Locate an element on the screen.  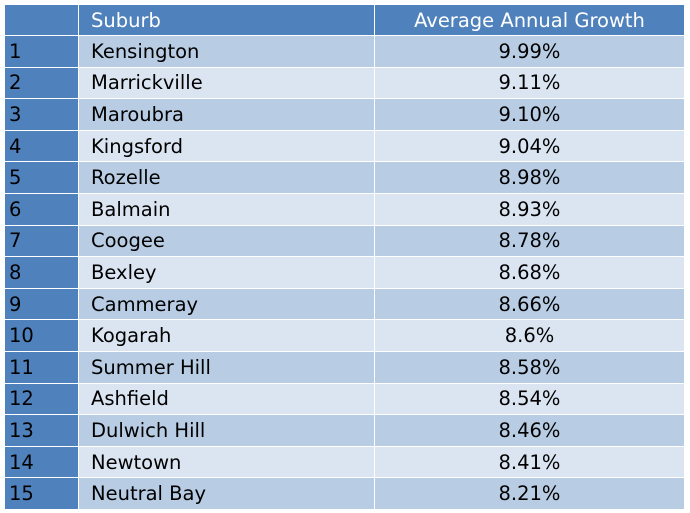
rank-cell: 5 is located at coordinates (41, 177).